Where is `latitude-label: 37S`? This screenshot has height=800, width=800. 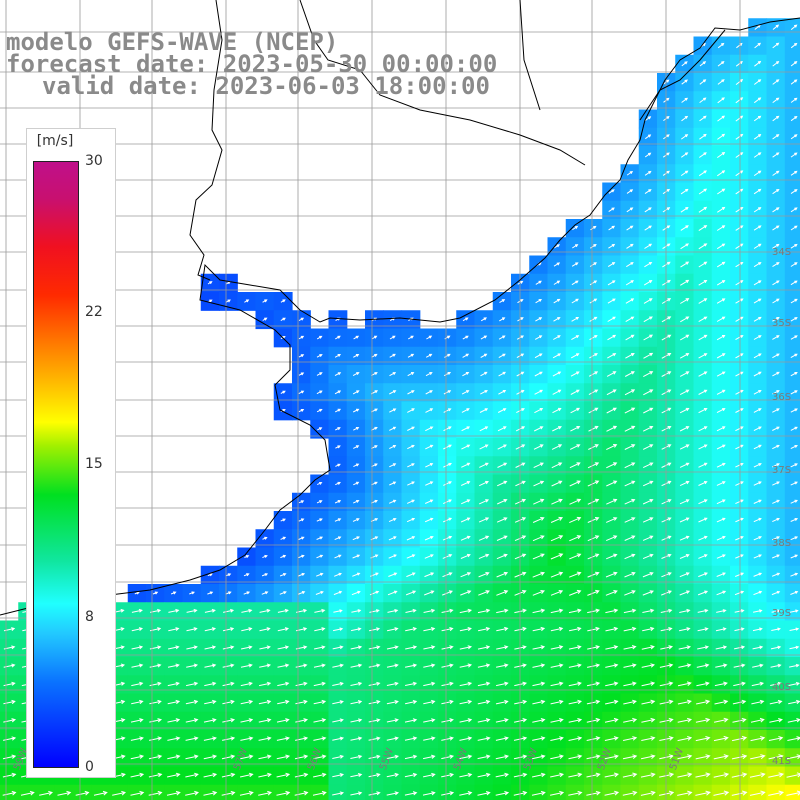 latitude-label: 37S is located at coordinates (782, 470).